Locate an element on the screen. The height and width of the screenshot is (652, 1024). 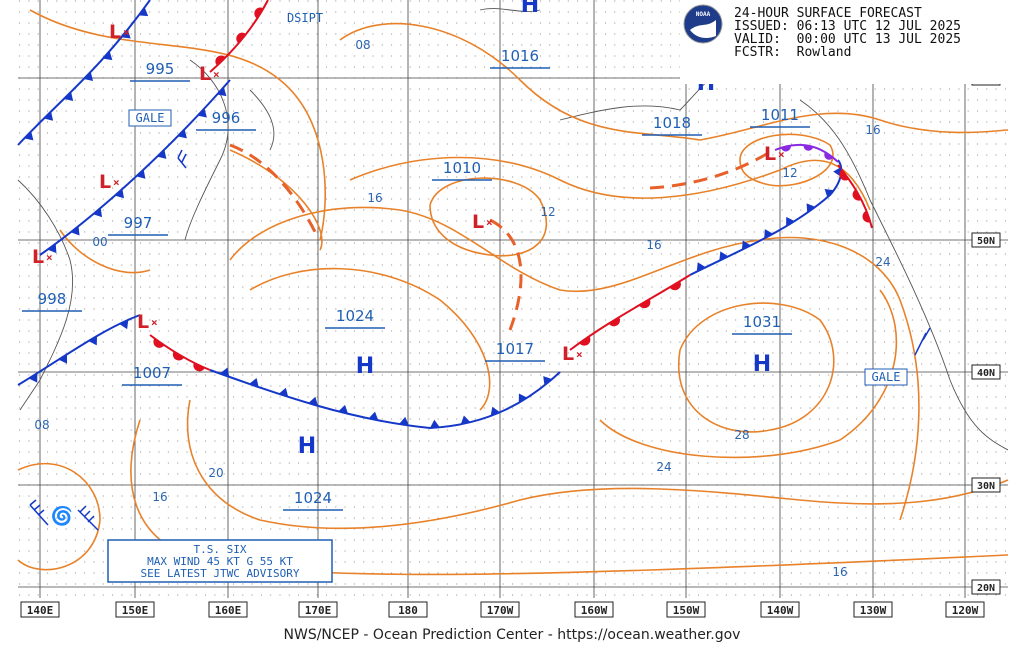
isobar-label: 24 is located at coordinates (663, 467).